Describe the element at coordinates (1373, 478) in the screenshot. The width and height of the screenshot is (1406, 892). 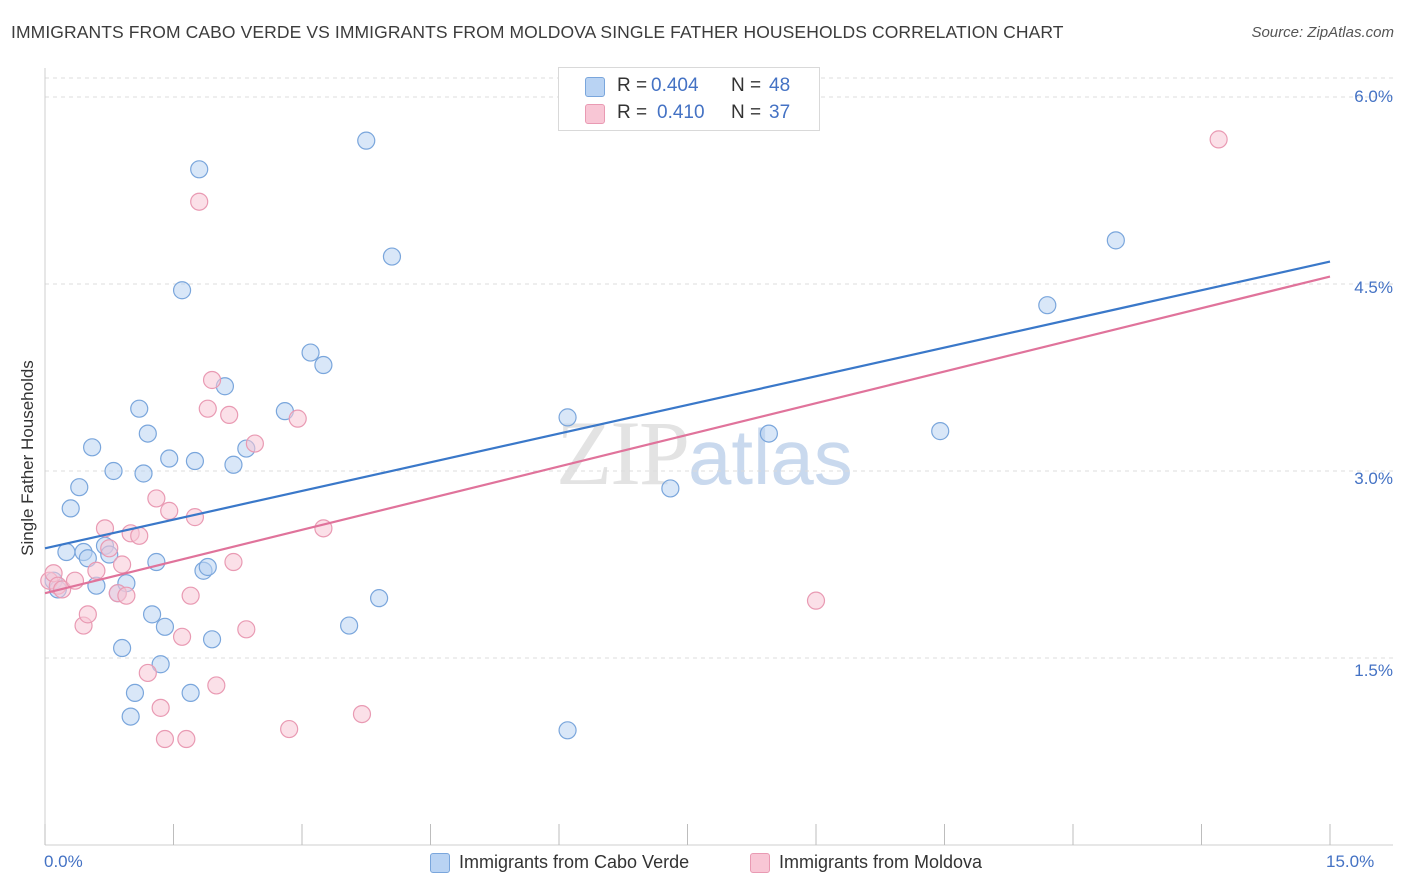
I see `y-tick-label: 3.0%` at that location.